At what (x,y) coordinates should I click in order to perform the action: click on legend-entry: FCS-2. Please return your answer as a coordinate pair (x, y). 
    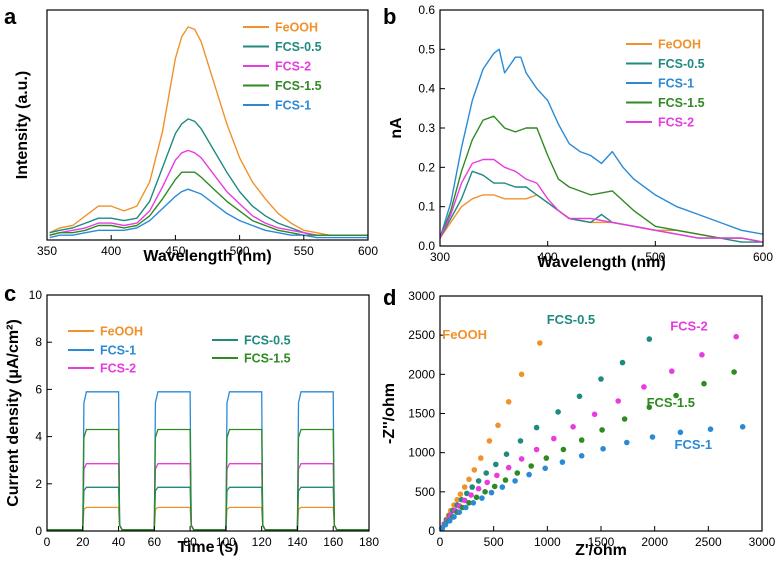
    Looking at the image, I should click on (118, 369).